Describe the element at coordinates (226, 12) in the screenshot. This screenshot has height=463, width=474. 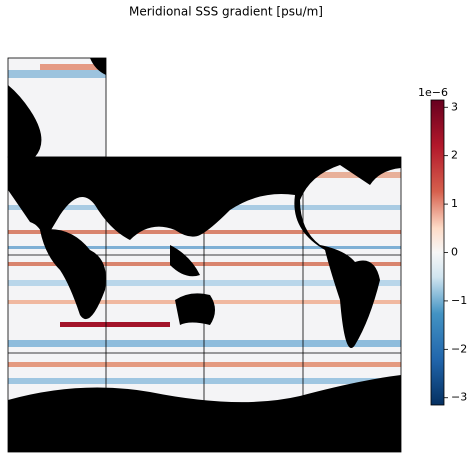
I see `chart-title: Meridional SSS gradient [psu/m]` at that location.